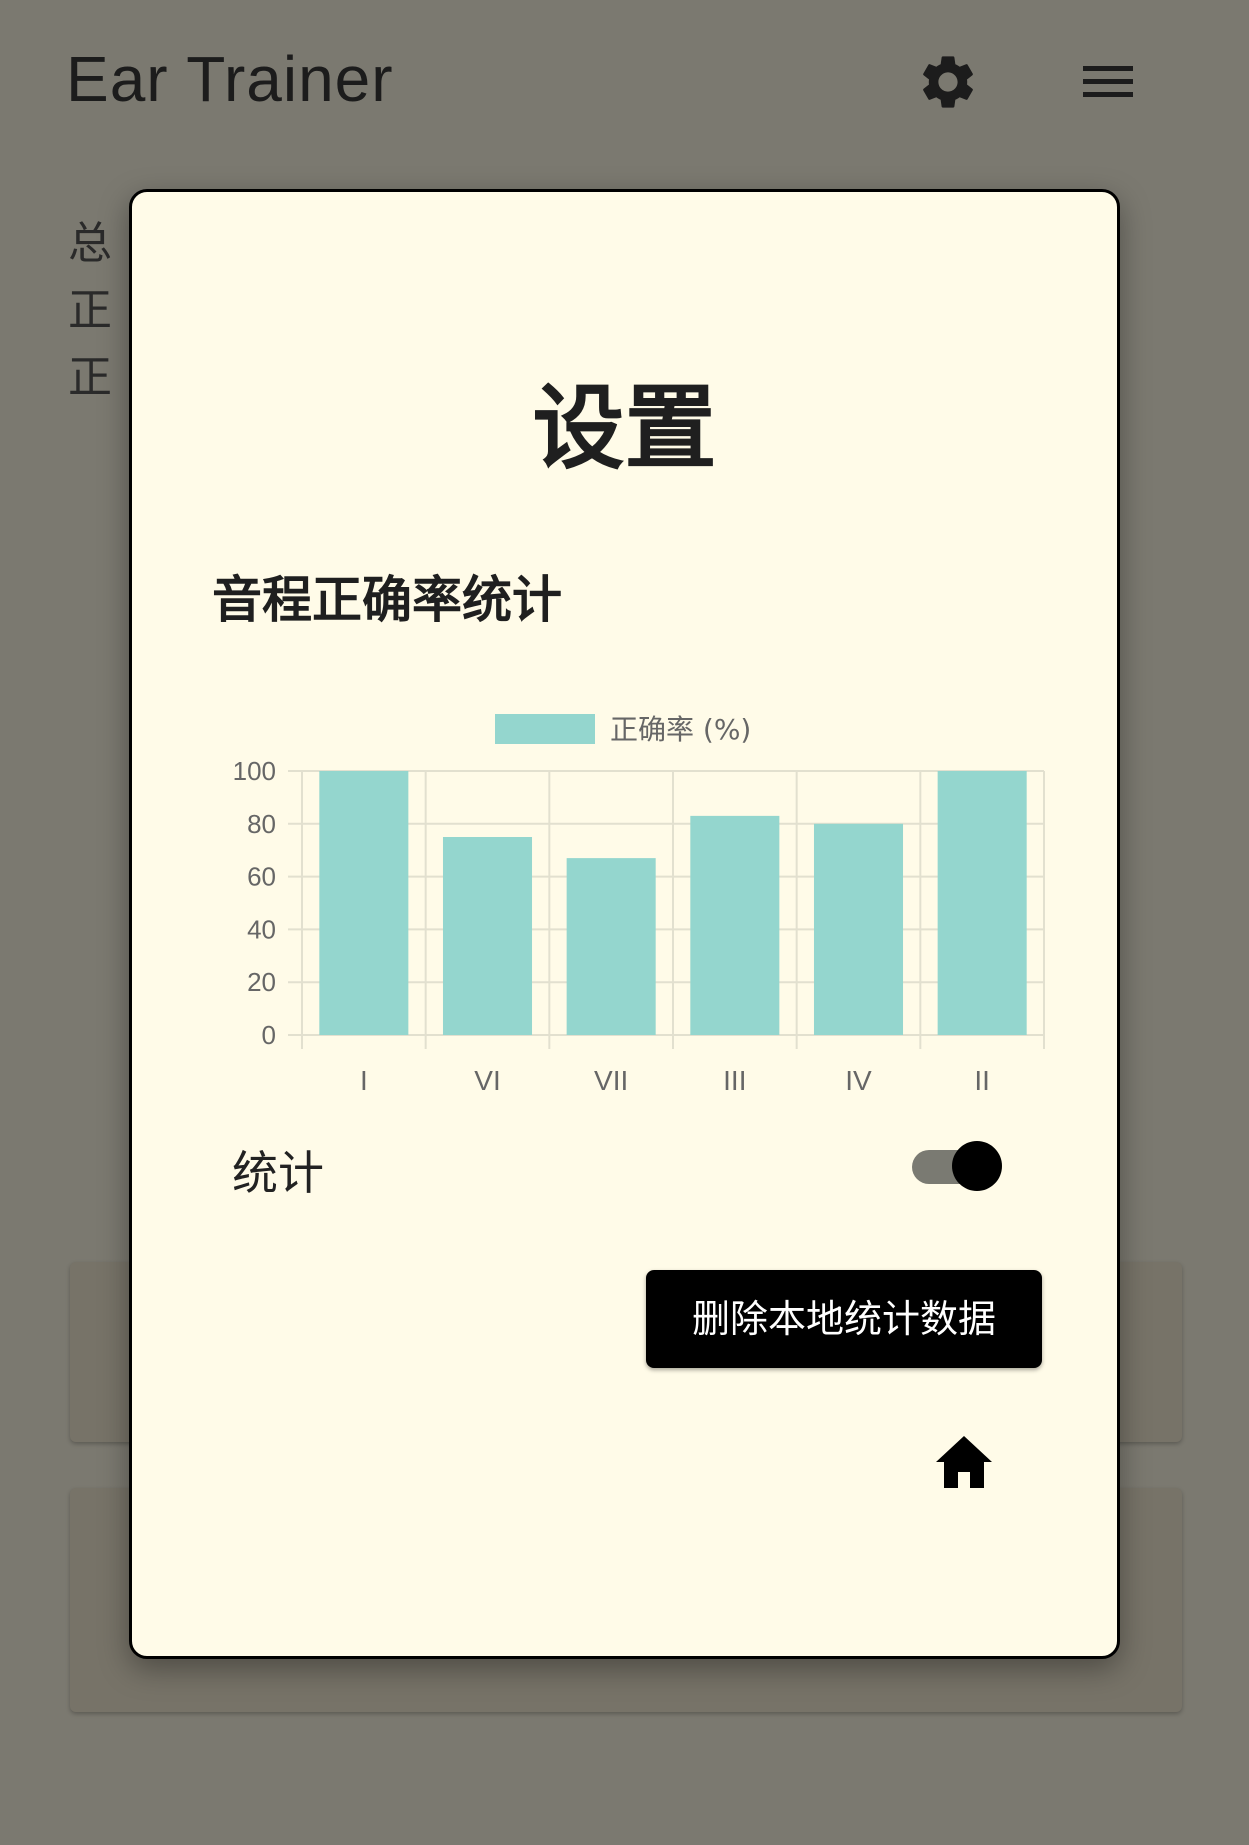  Describe the element at coordinates (364, 1080) in the screenshot. I see `x-tick-label: I` at that location.